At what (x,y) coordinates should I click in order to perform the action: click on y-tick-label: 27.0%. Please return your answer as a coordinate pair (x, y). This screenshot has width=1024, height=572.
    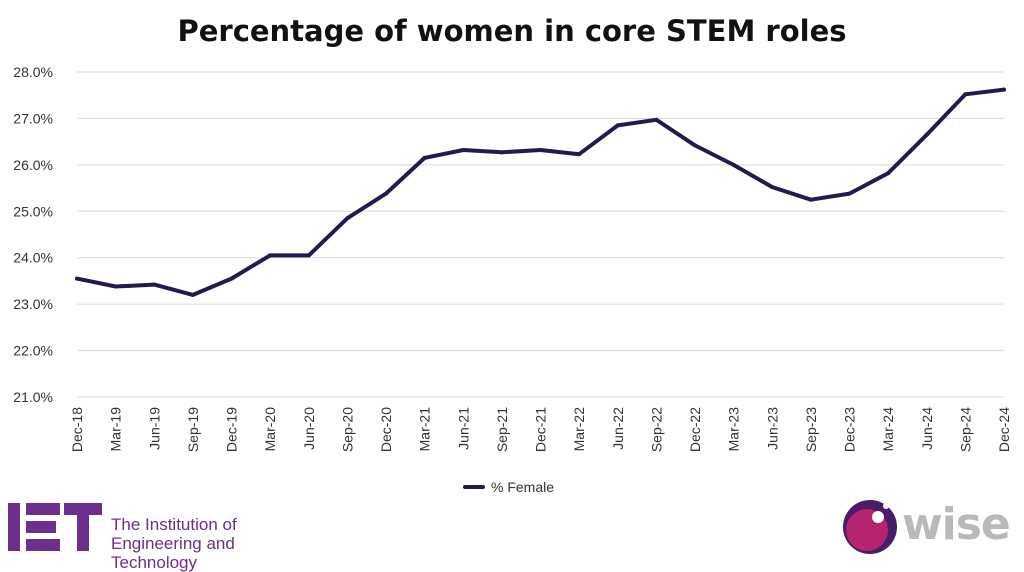
    Looking at the image, I should click on (33, 118).